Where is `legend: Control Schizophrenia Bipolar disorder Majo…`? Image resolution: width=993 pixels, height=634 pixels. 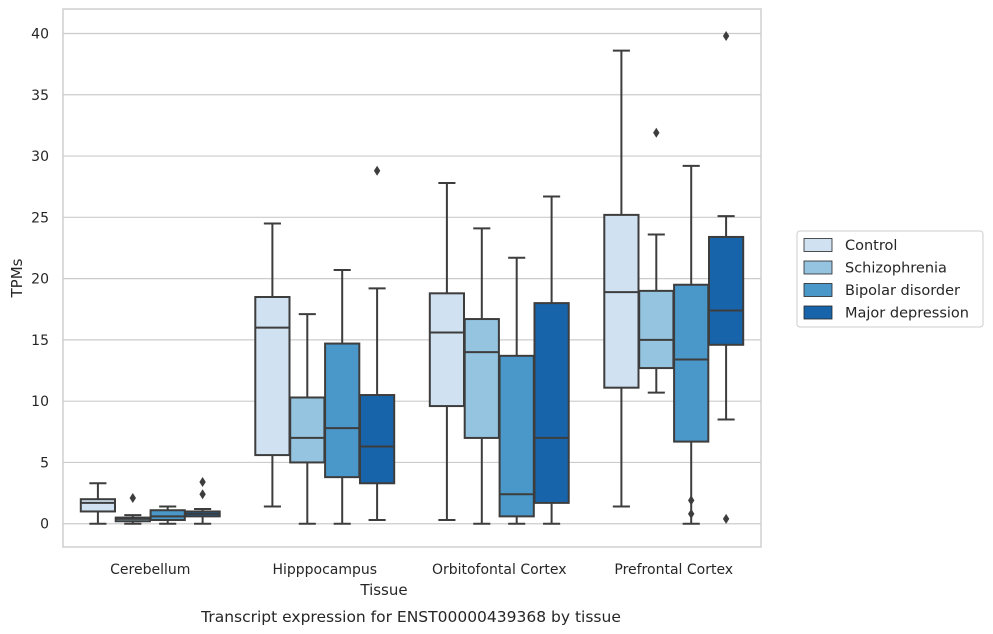 legend: Control Schizophrenia Bipolar disorder Majo… is located at coordinates (890, 279).